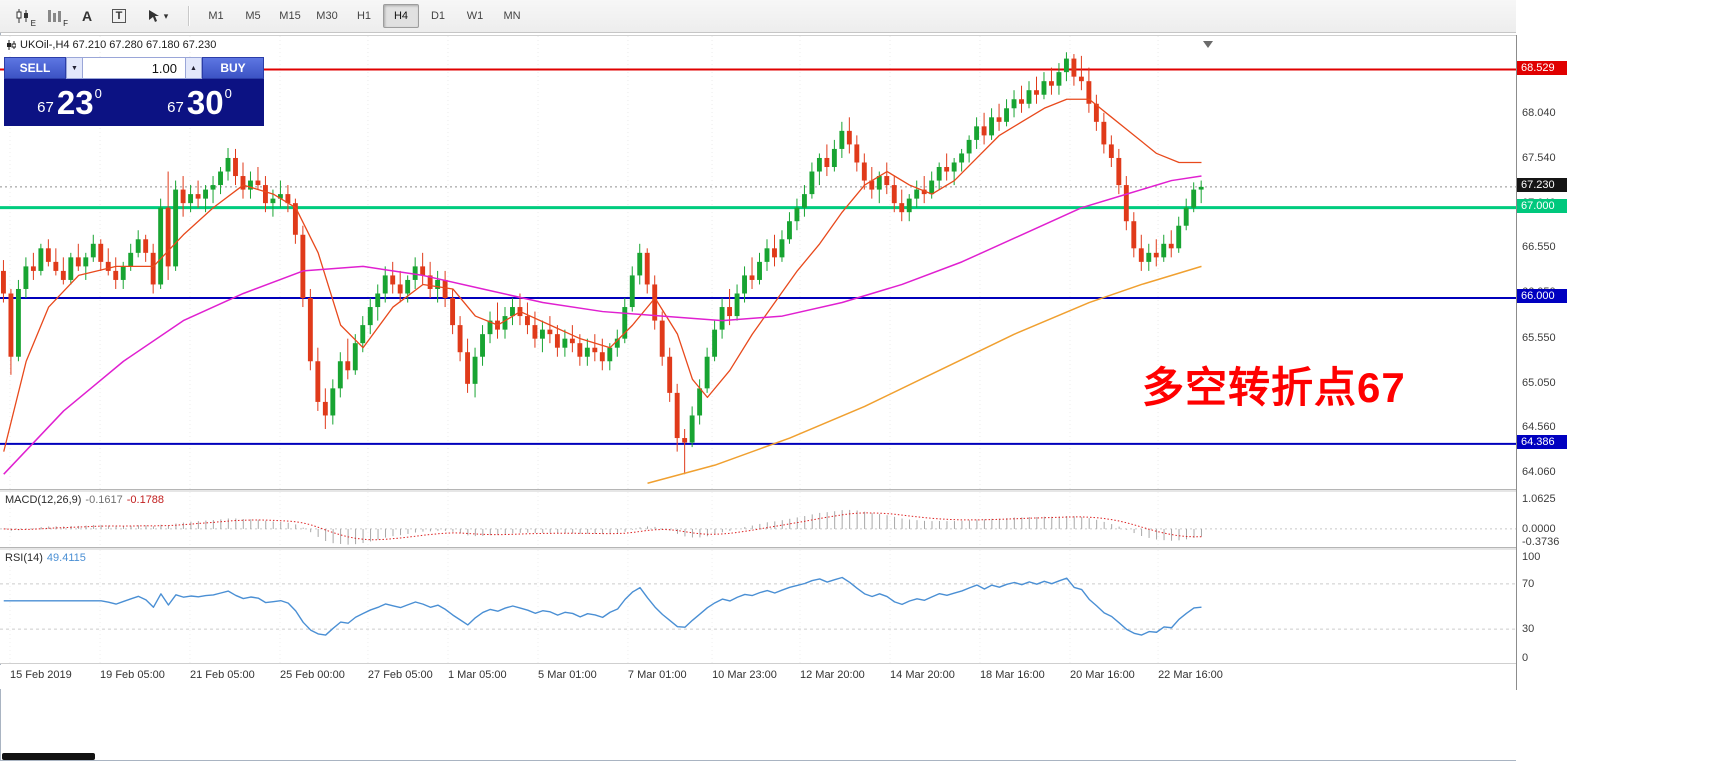 The width and height of the screenshot is (1728, 761). Describe the element at coordinates (312, 675) in the screenshot. I see `time-axis-label: 25 Feb 00:00` at that location.